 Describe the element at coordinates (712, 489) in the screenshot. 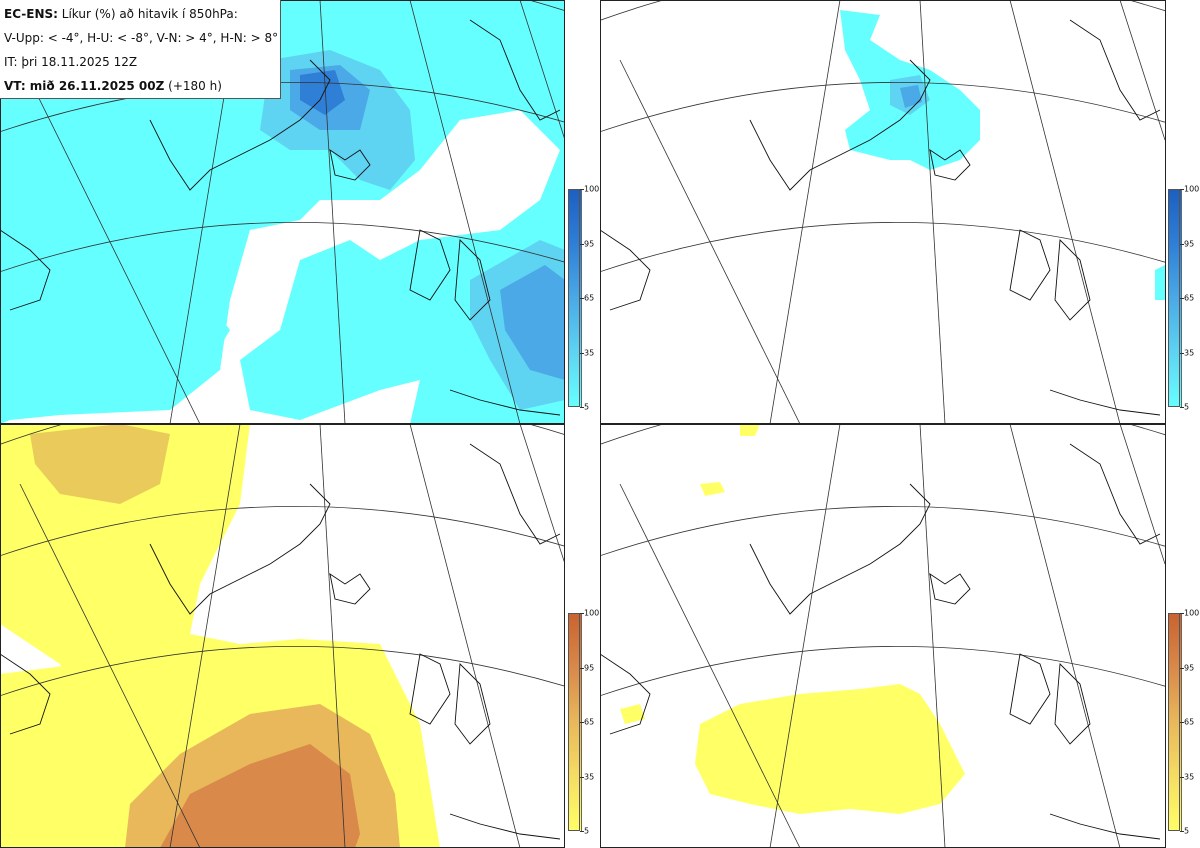

I see `prob-area-5-small` at that location.